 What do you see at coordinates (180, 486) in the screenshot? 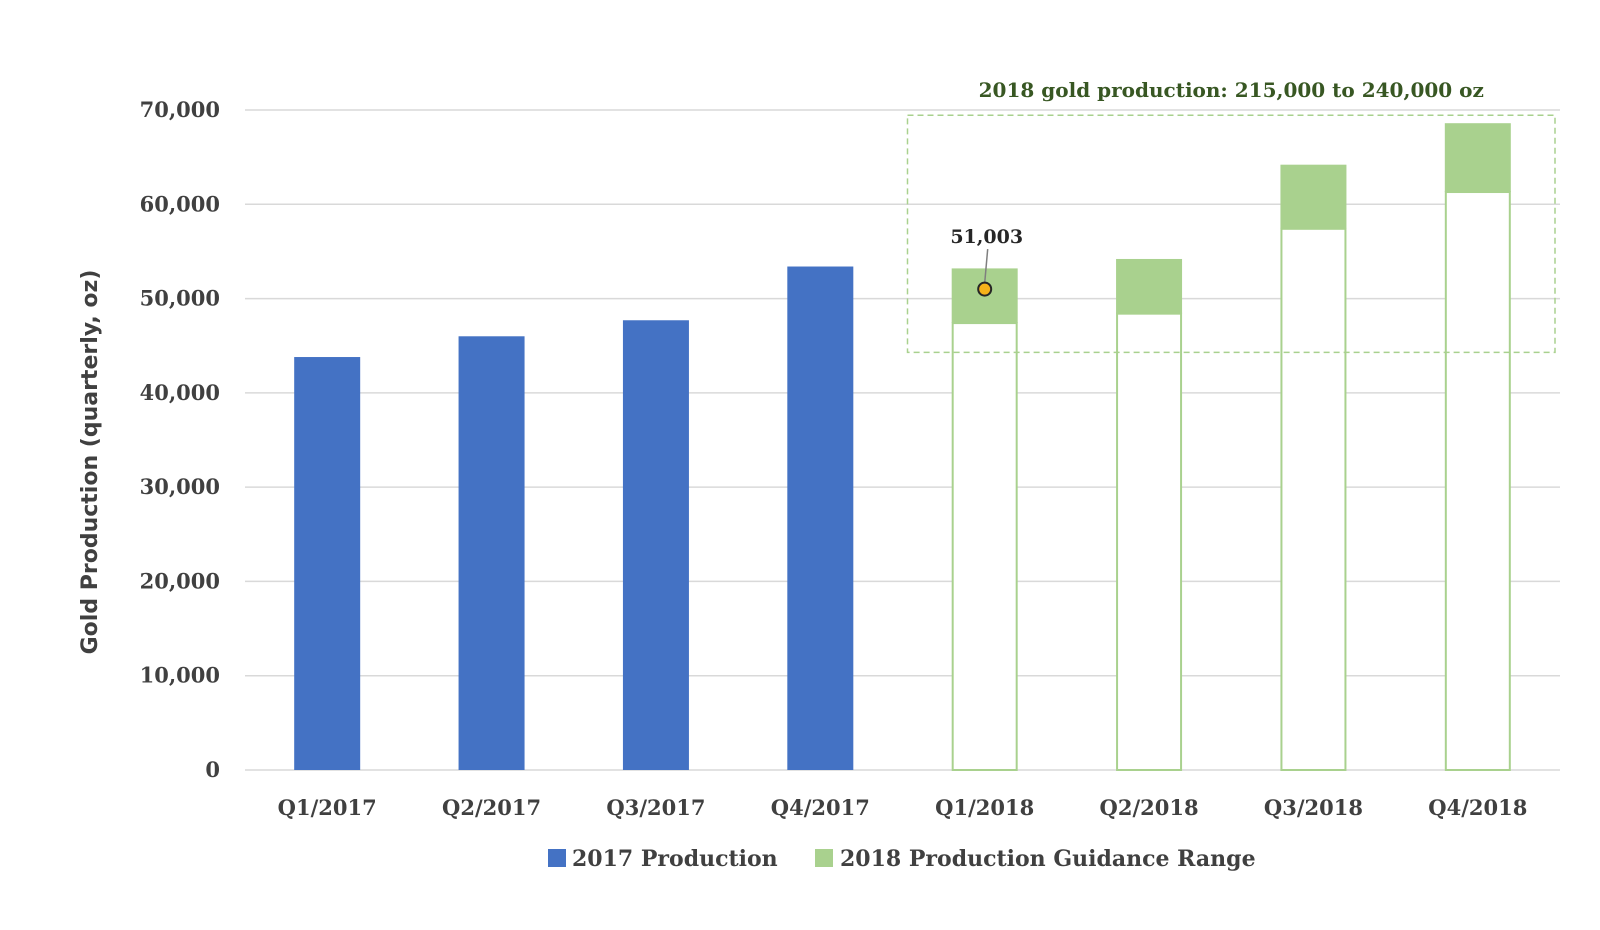
I see `y-tick-label: 30,000` at bounding box center [180, 486].